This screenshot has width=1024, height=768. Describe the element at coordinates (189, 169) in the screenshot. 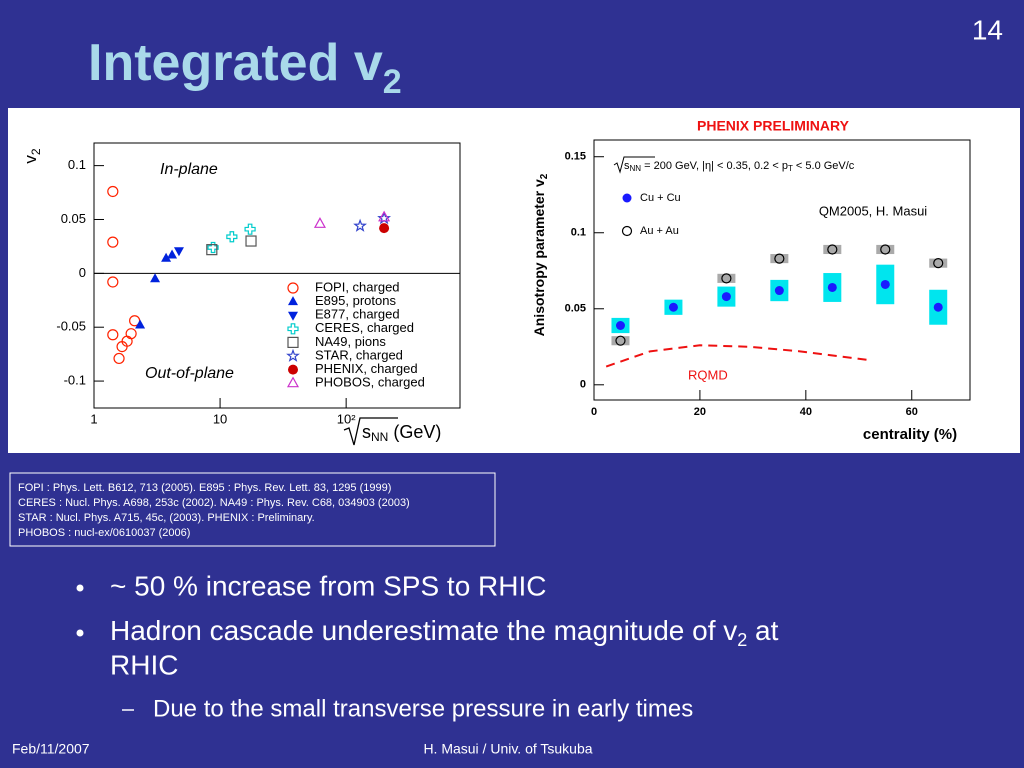

I see `annotation: In-plane` at that location.